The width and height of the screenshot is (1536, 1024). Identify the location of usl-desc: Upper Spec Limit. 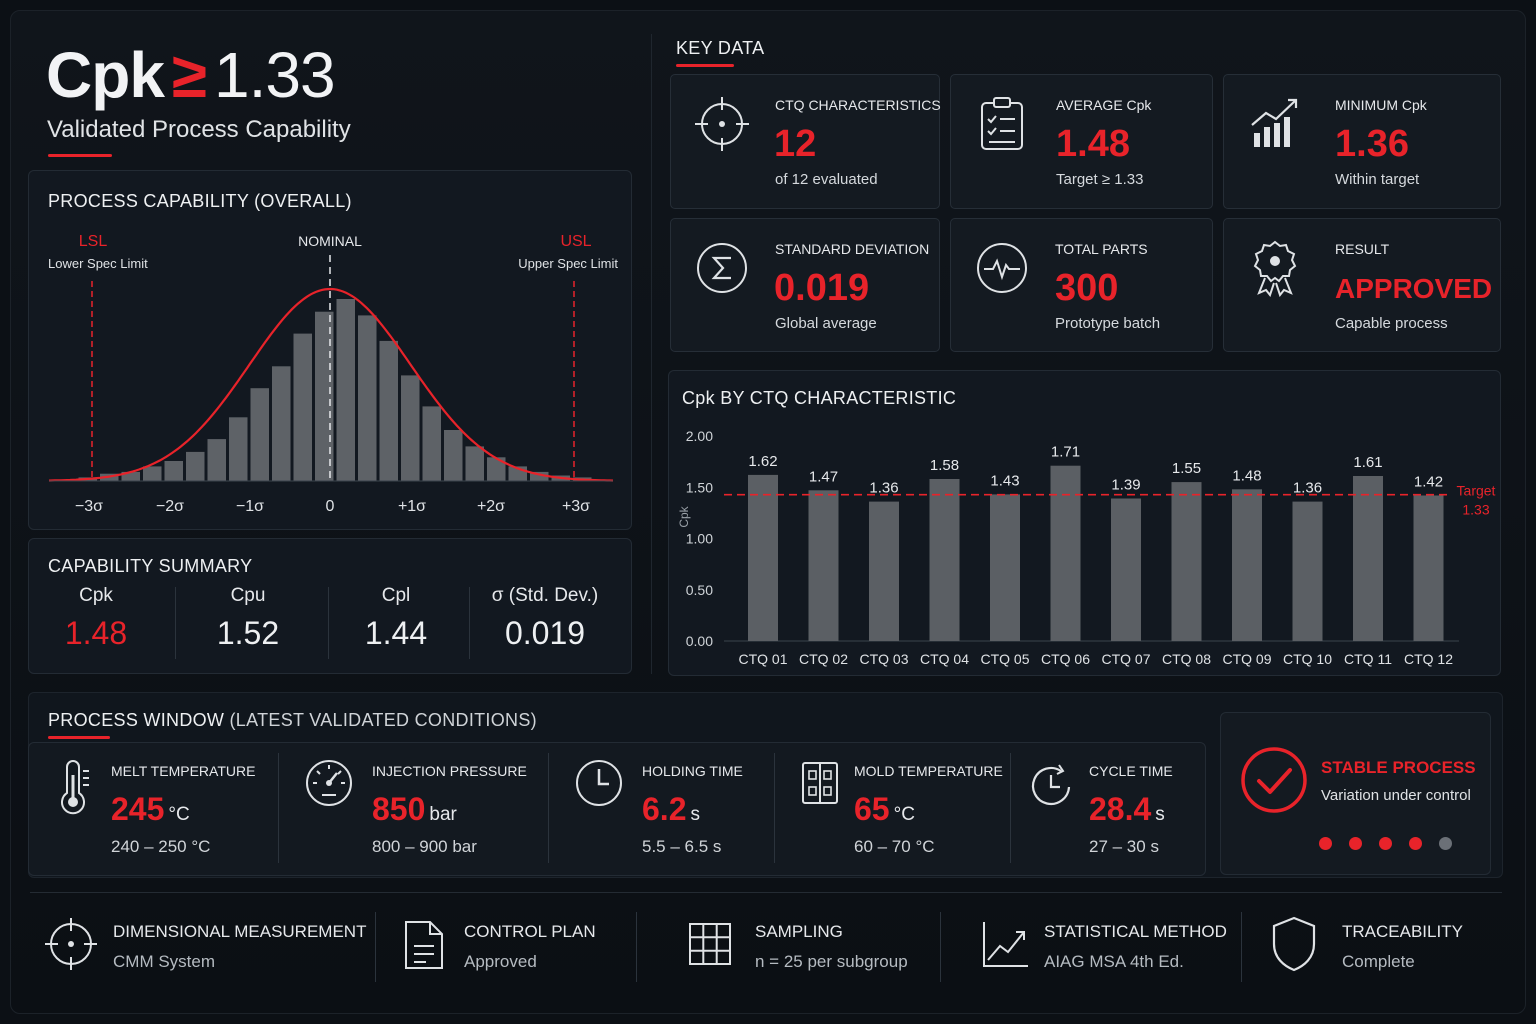
(568, 263).